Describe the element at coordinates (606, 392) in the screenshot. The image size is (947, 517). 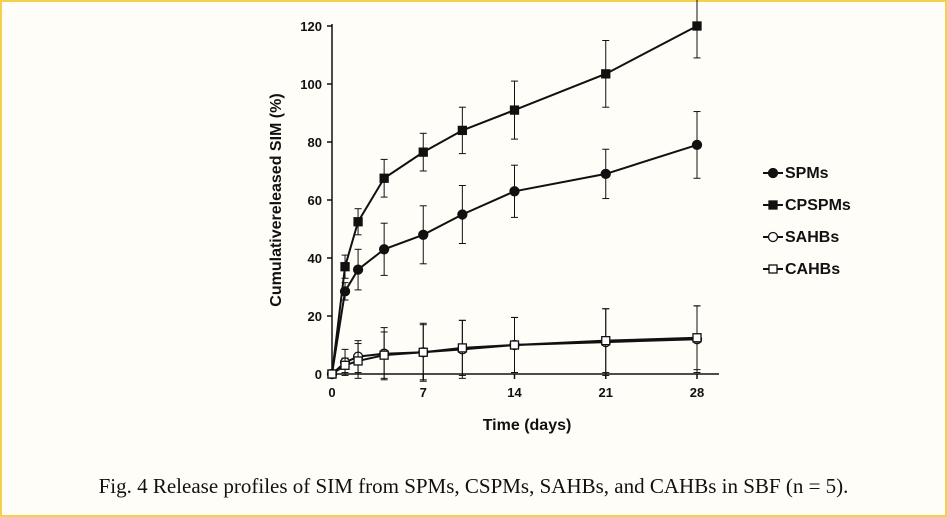
I see `x-tick-label: 21` at that location.